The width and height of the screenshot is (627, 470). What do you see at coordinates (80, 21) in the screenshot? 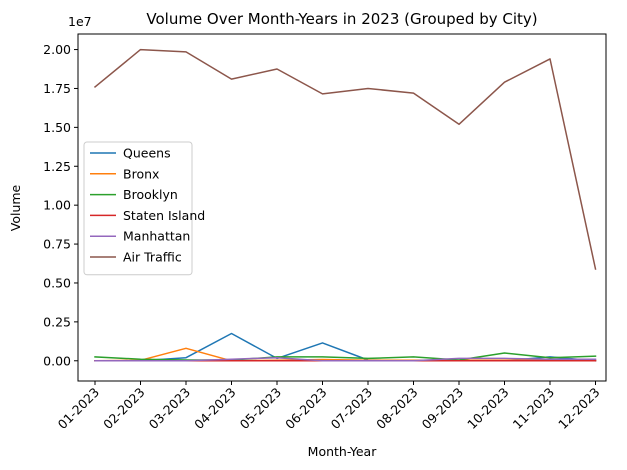
I see `y-axis-multiplier: 1e7` at bounding box center [80, 21].